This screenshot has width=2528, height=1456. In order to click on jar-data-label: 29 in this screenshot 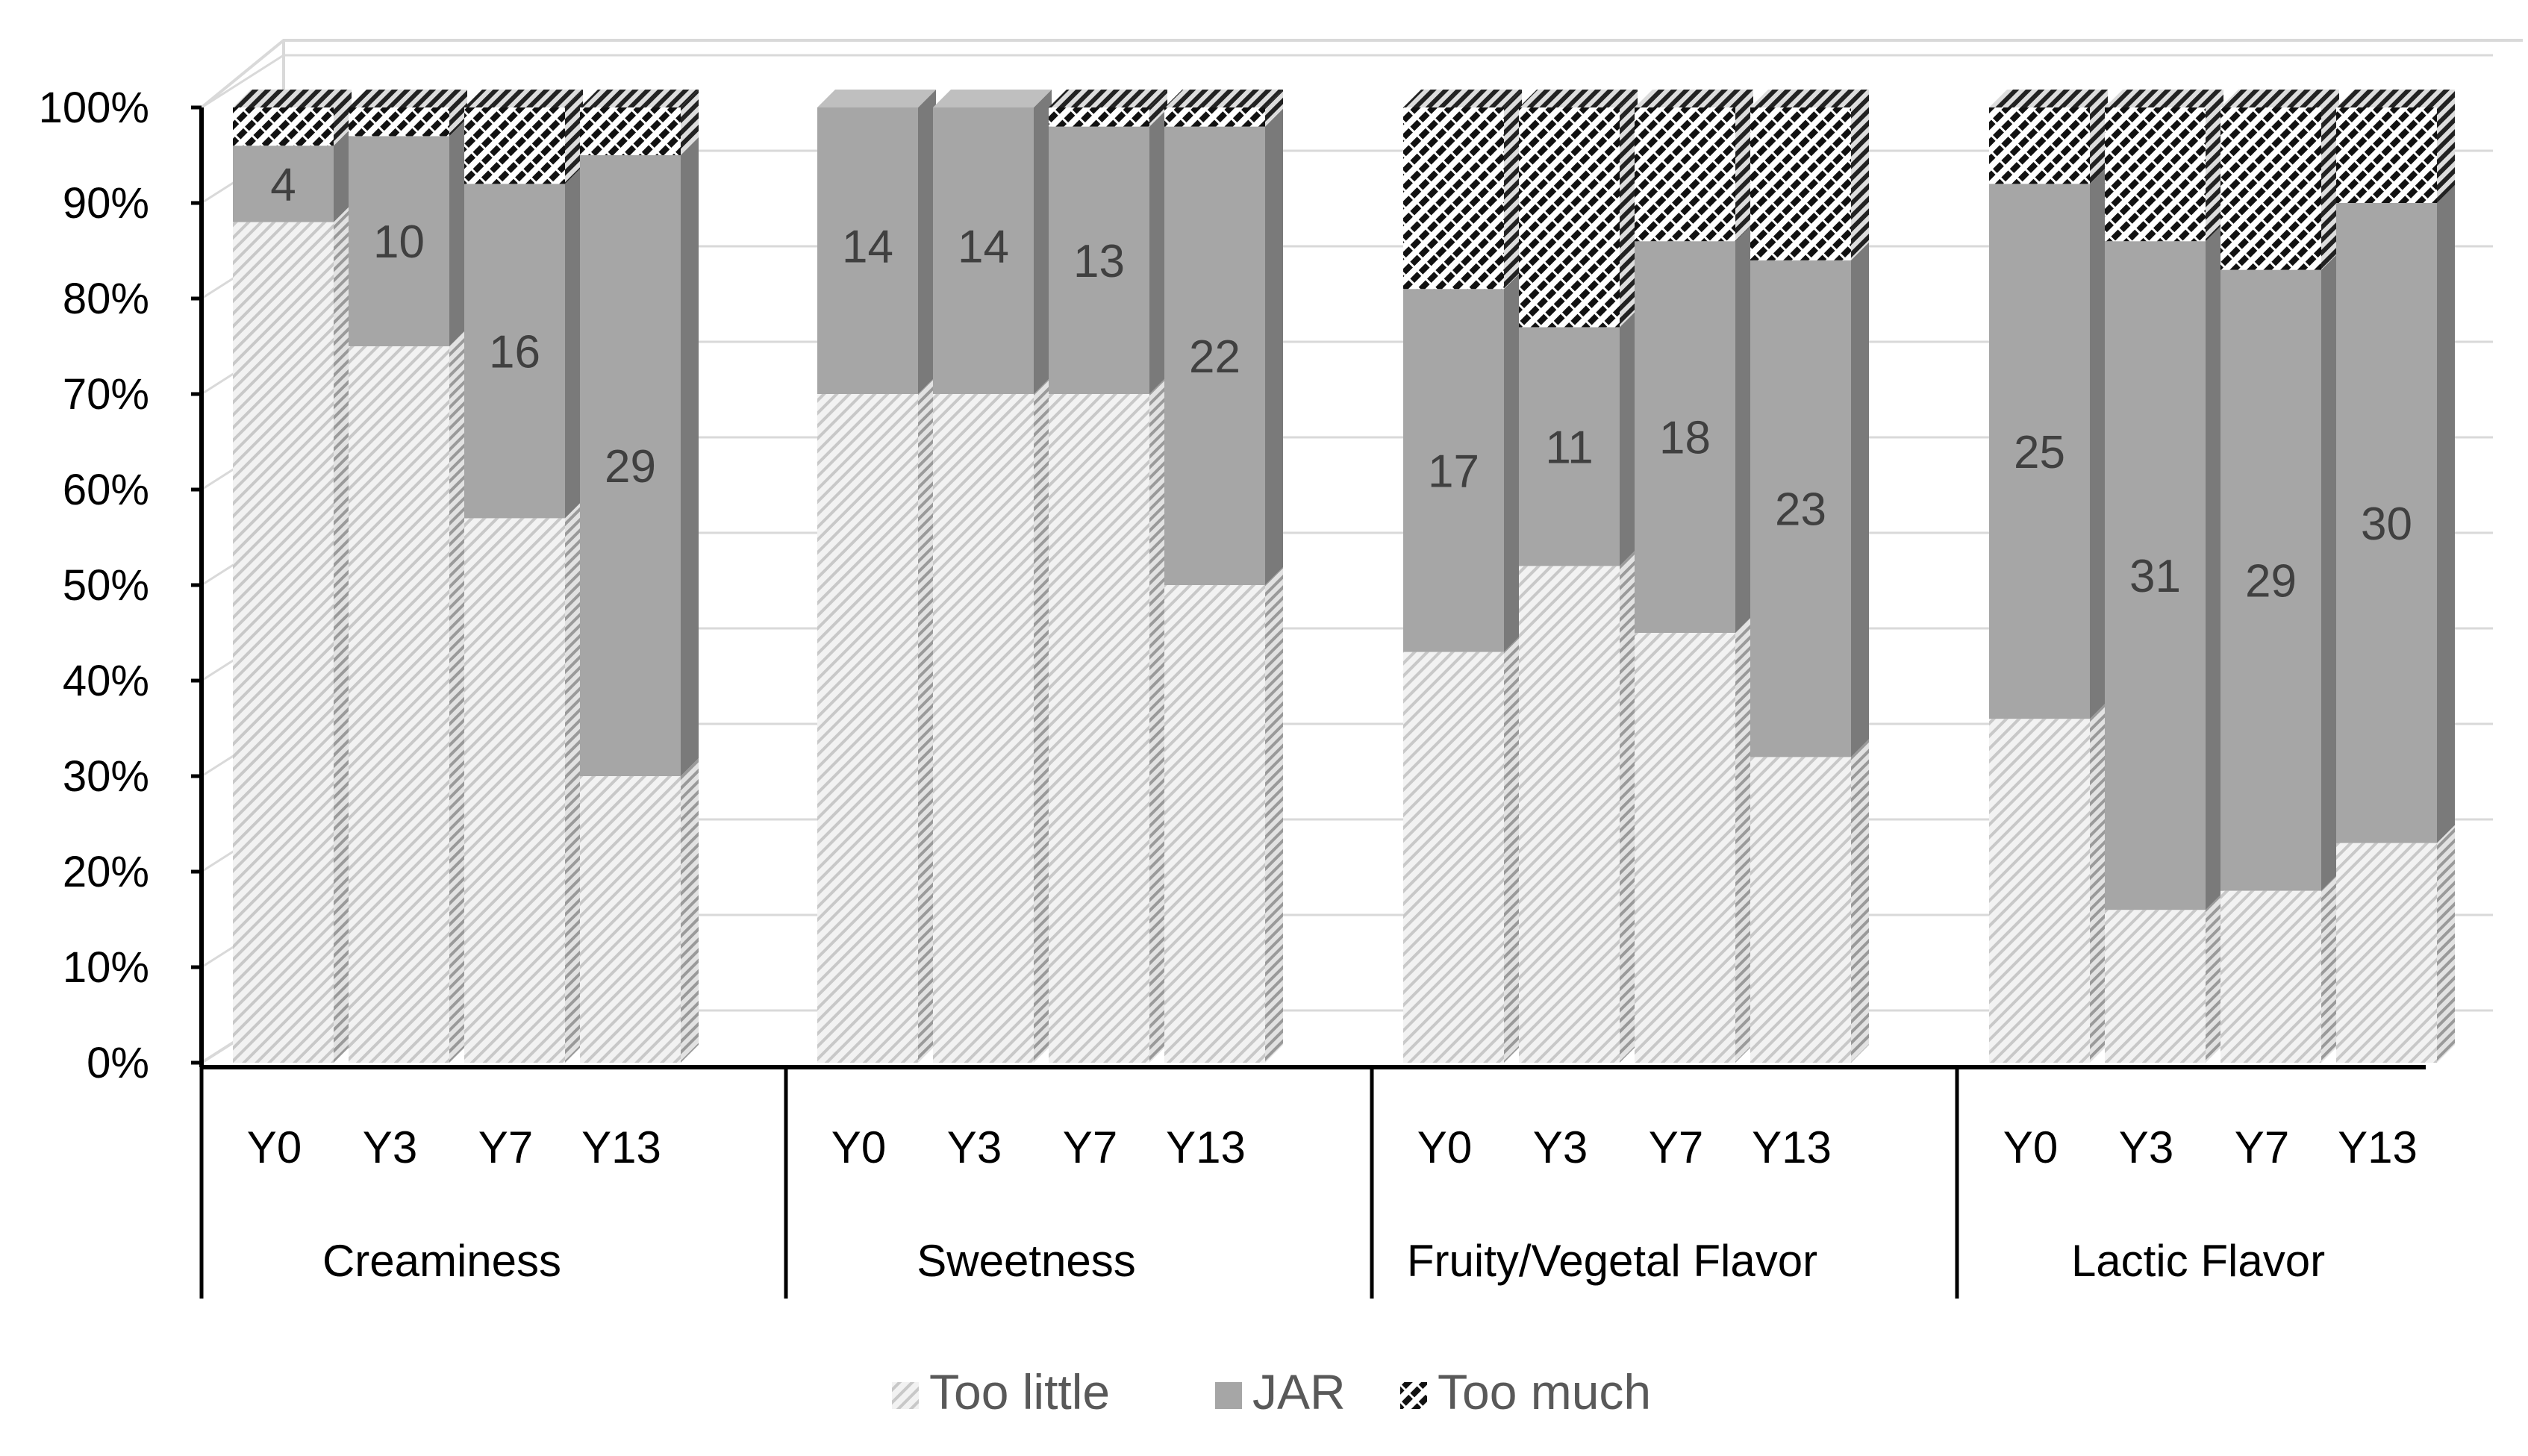, I will do `click(630, 467)`.